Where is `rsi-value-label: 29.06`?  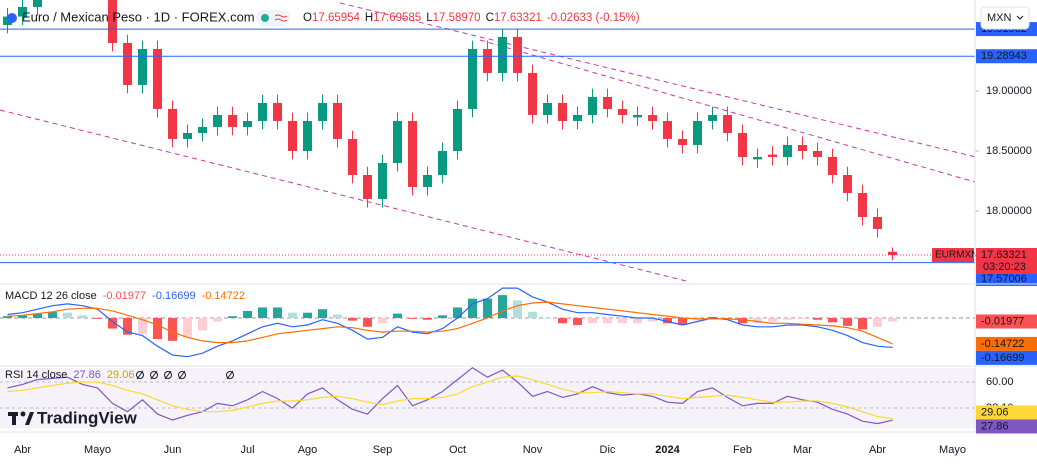
rsi-value-label: 29.06 is located at coordinates (995, 412).